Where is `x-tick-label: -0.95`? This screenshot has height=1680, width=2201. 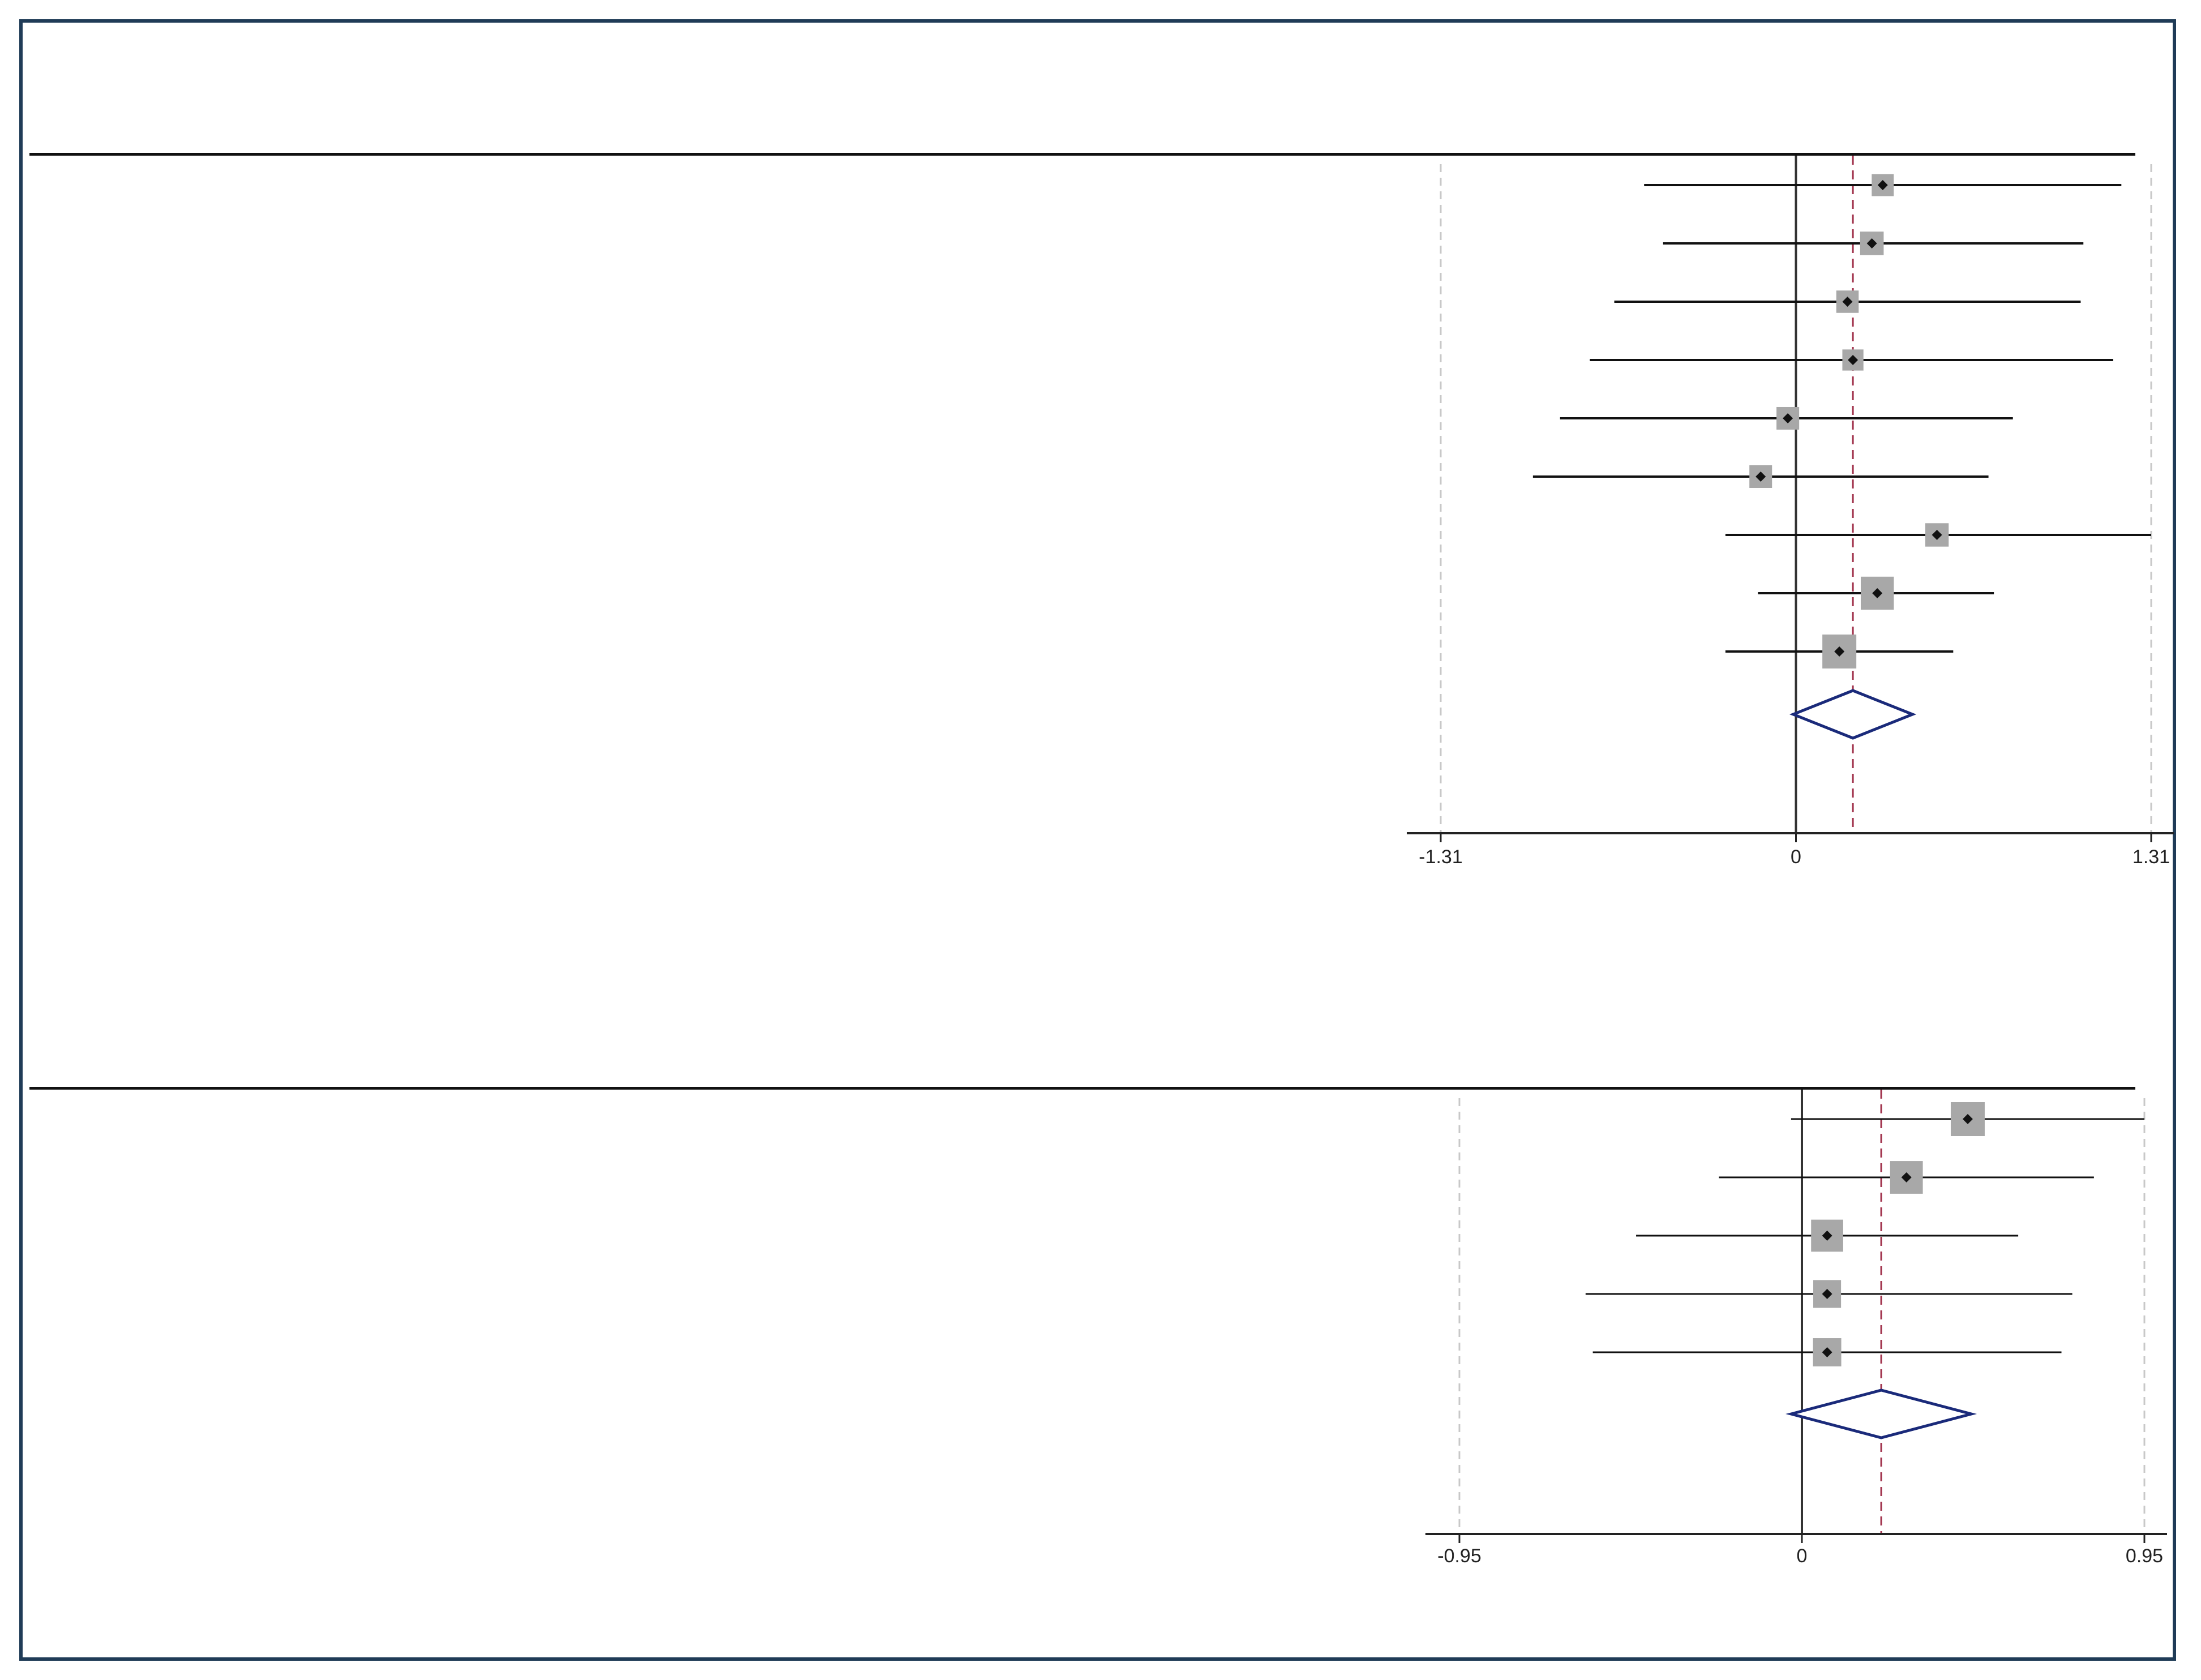 x-tick-label: -0.95 is located at coordinates (1459, 1556).